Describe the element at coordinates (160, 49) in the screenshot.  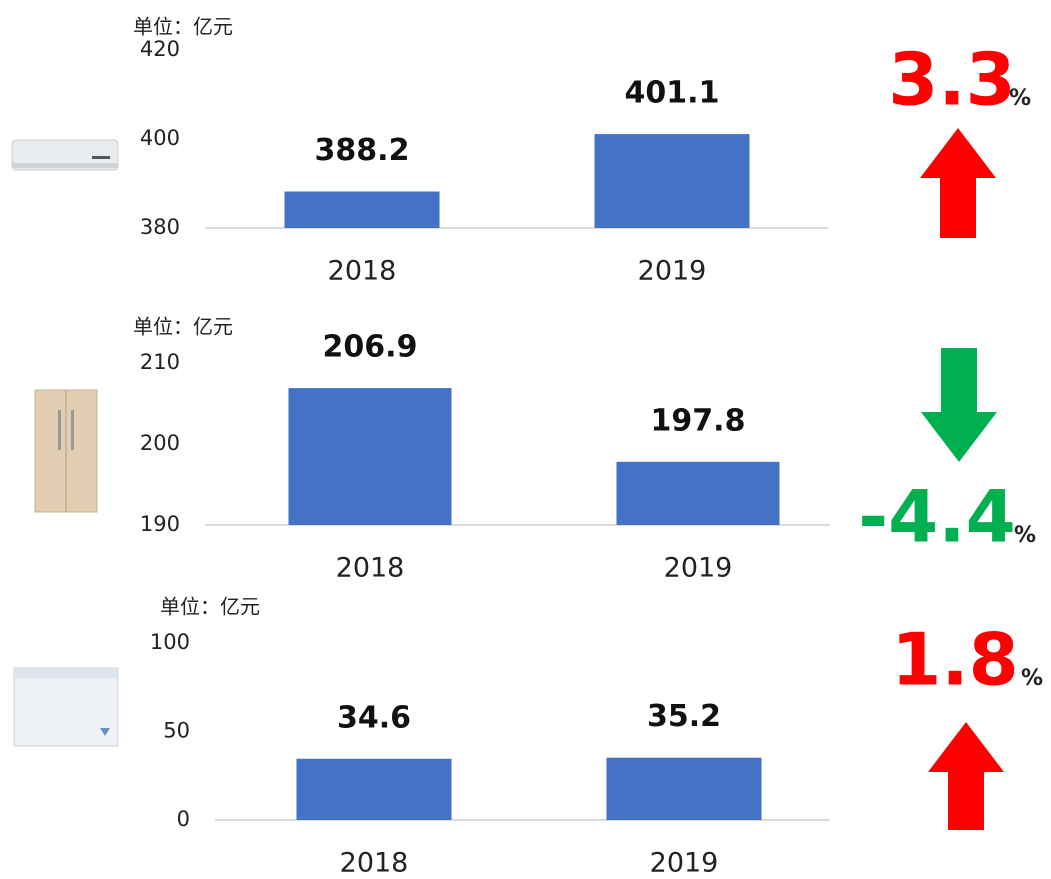
I see `y-tick-label: 420` at that location.